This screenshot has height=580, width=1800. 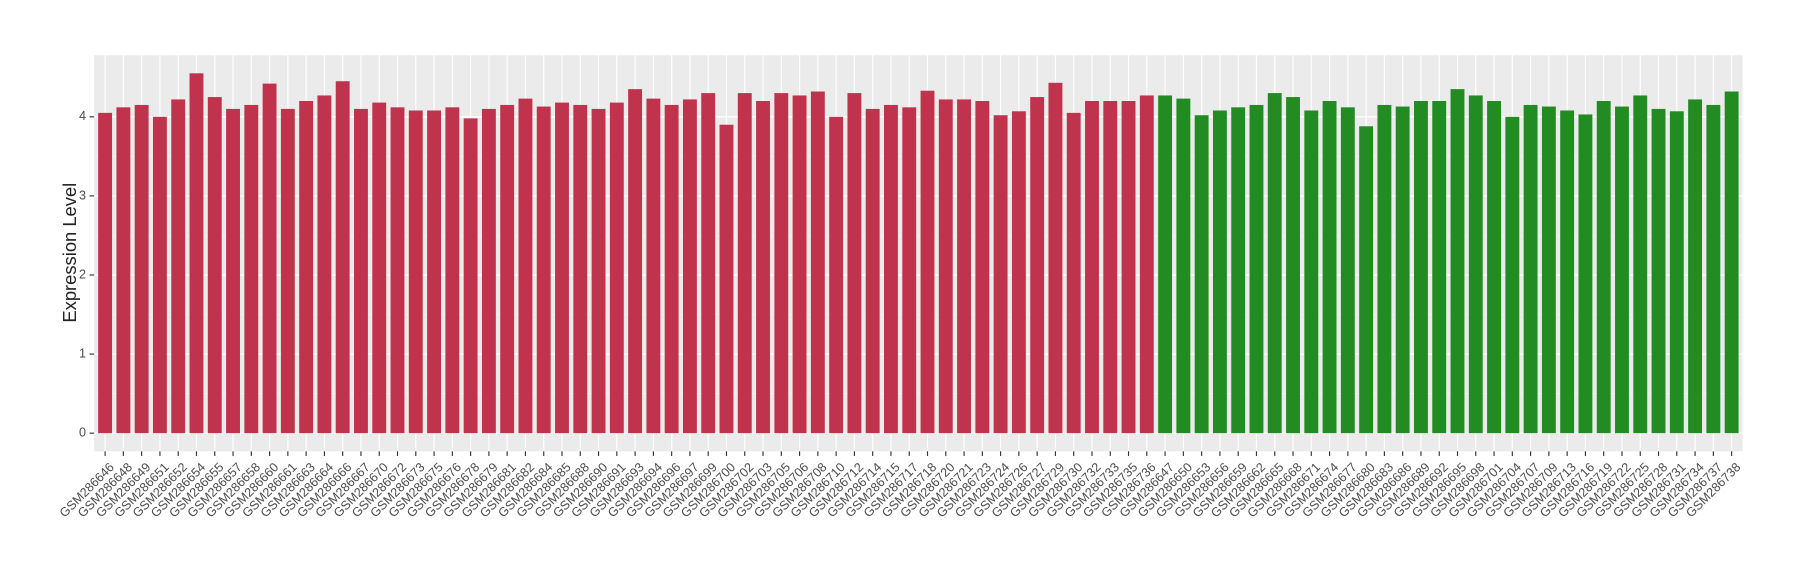 I want to click on y-tick-label: 4, so click(x=82, y=116).